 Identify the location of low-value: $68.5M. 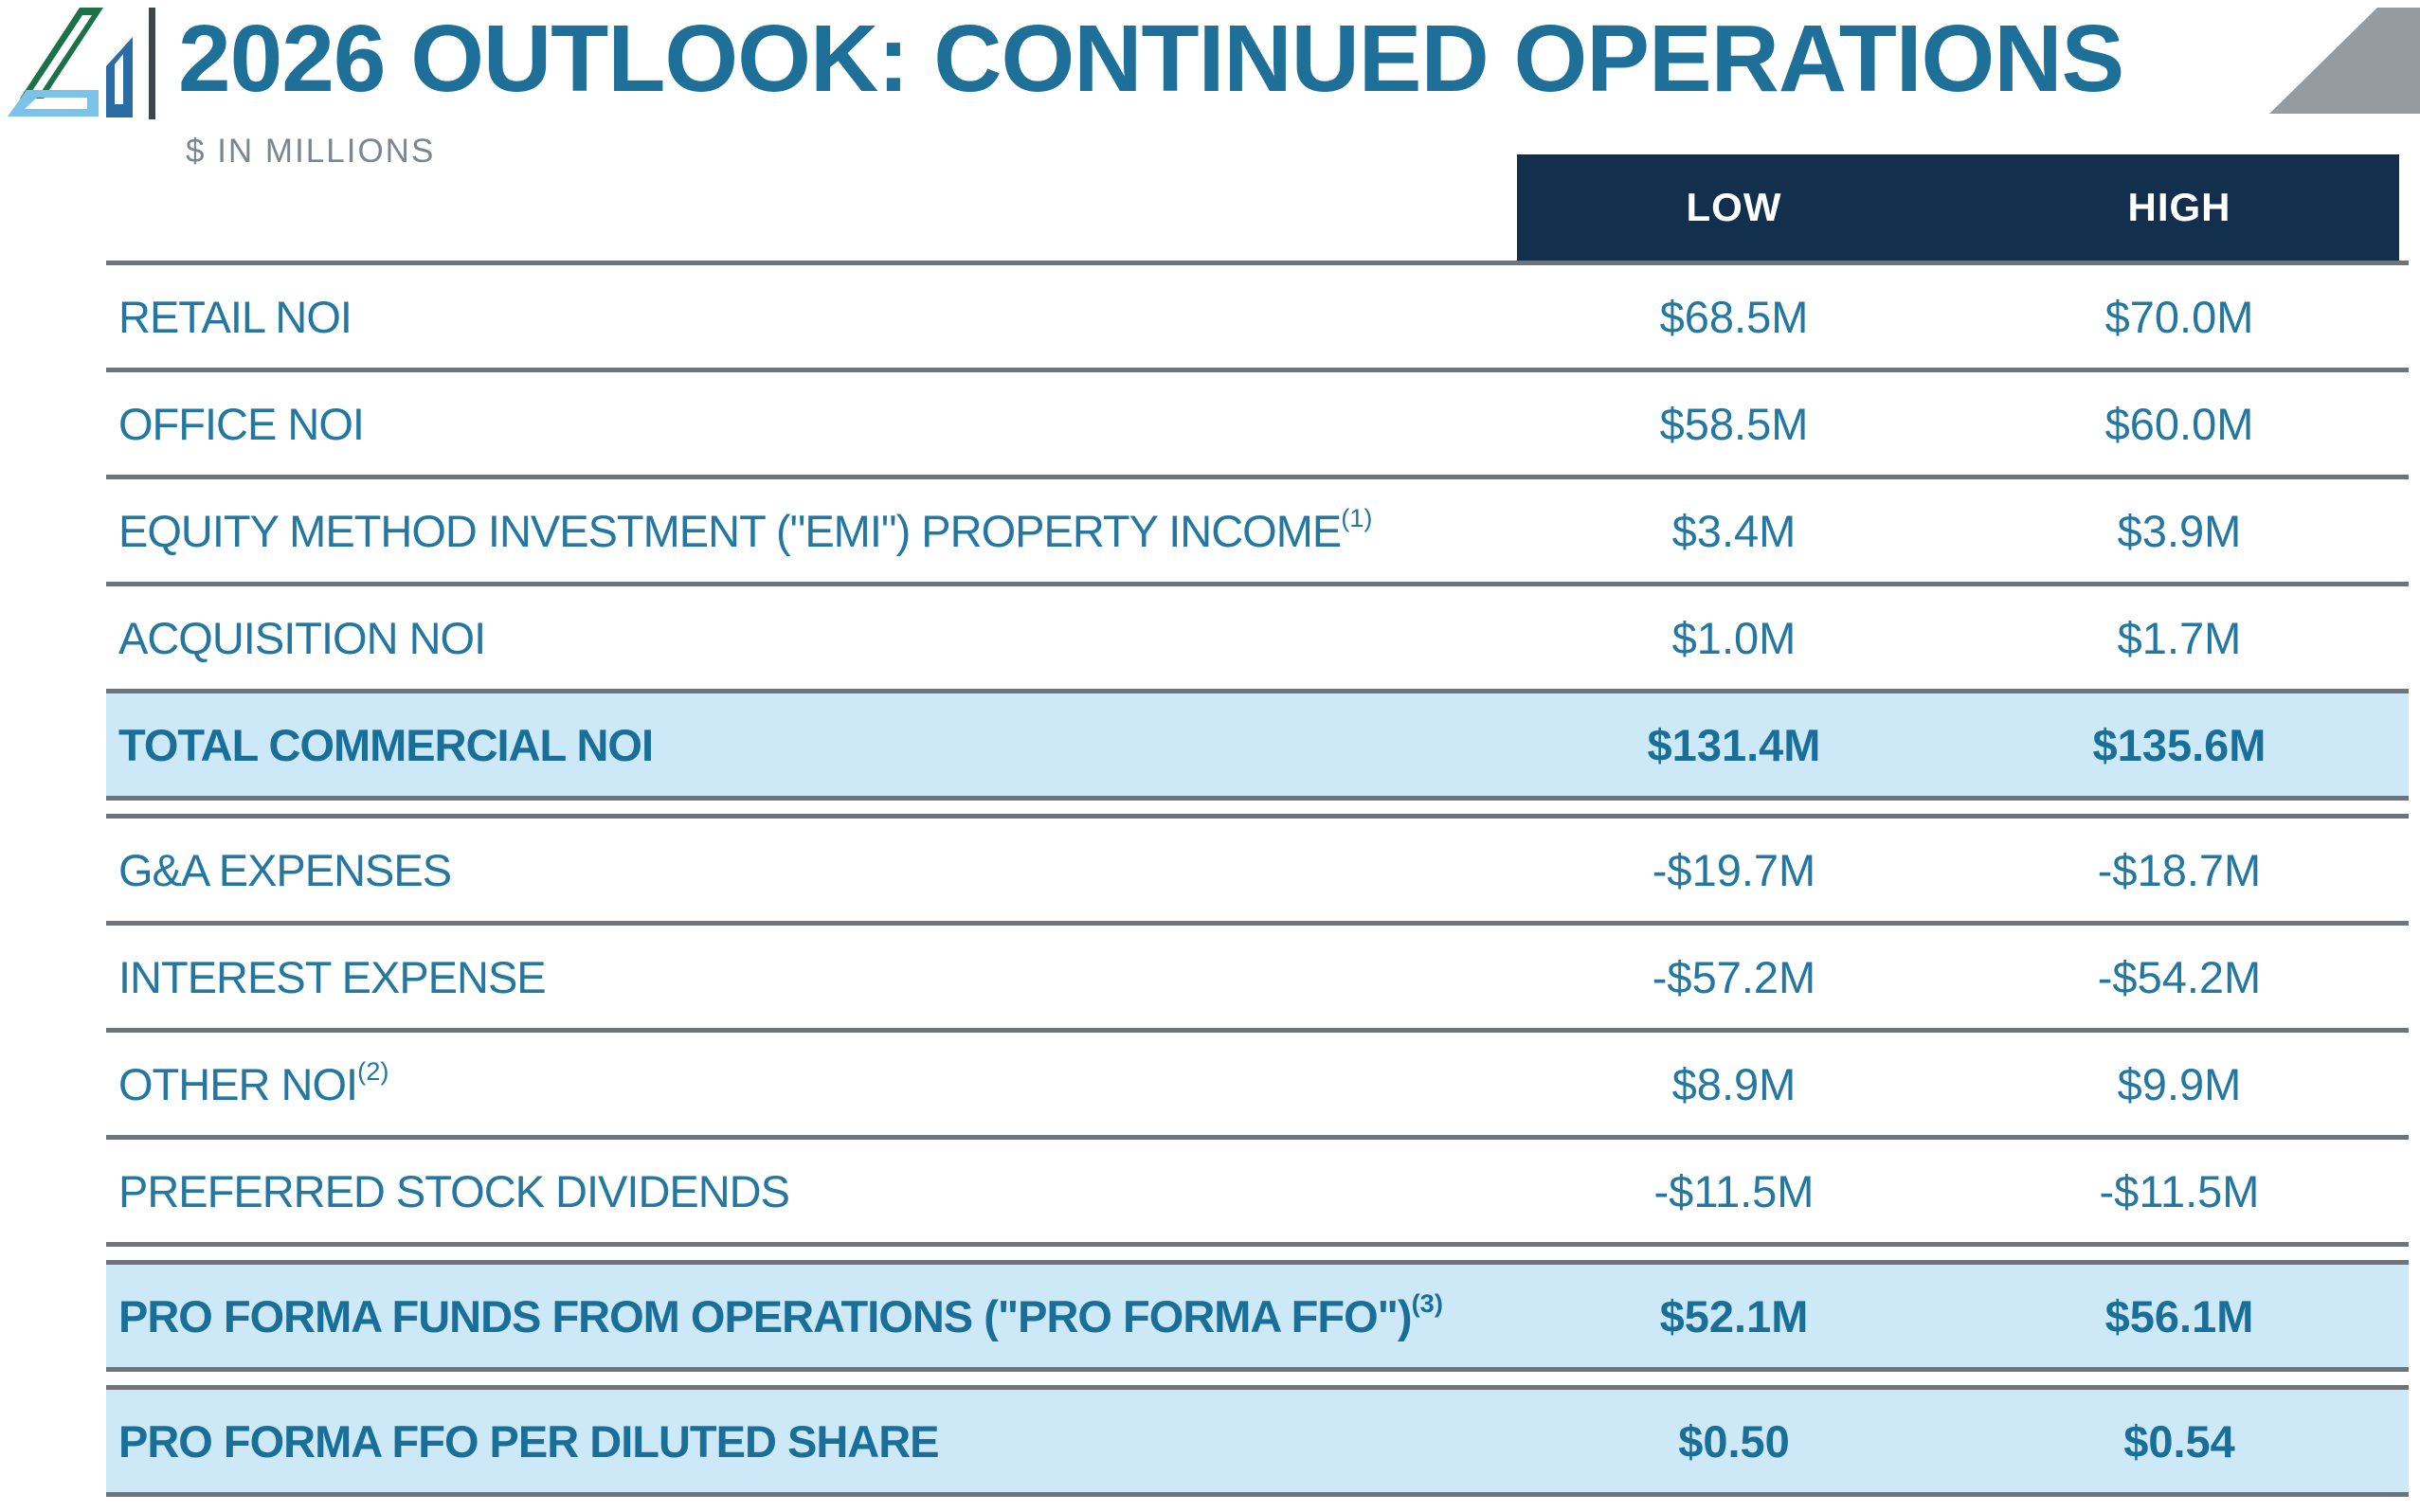
(1734, 316).